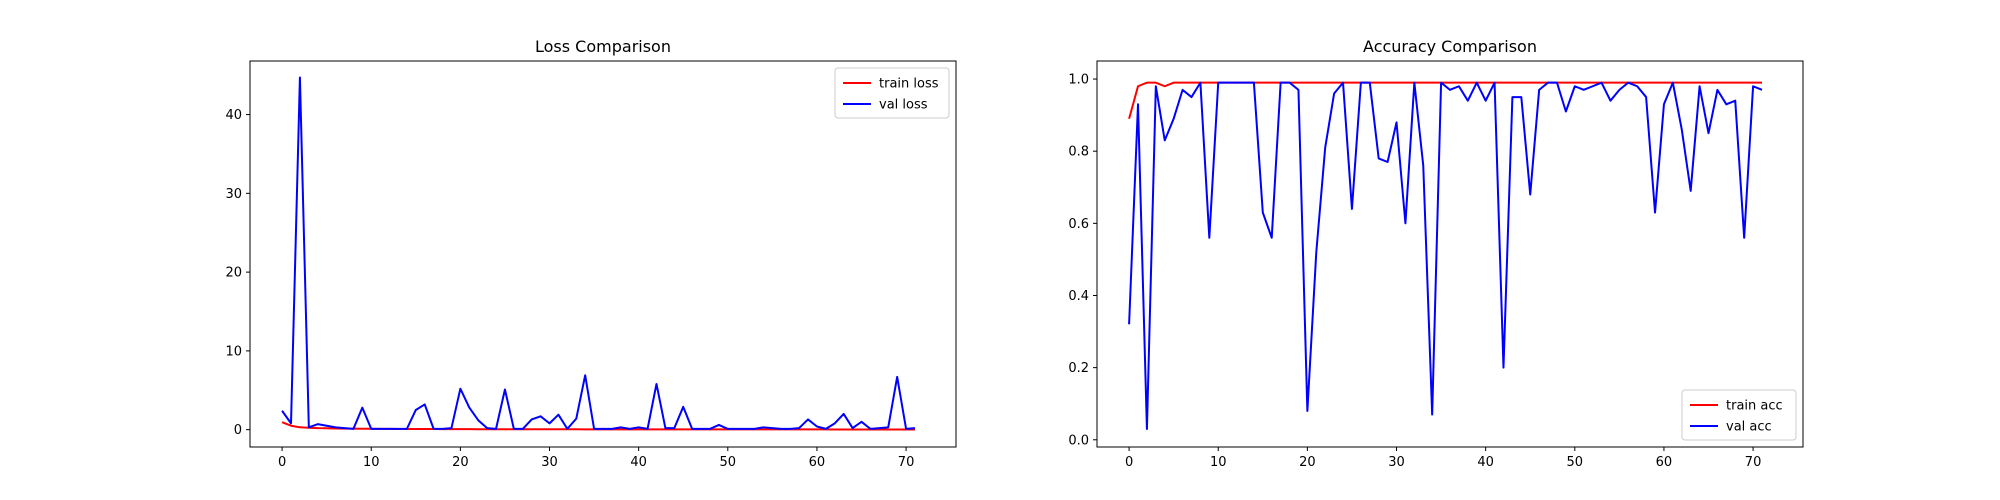  What do you see at coordinates (371, 462) in the screenshot?
I see `loss-xtick-label: 10` at bounding box center [371, 462].